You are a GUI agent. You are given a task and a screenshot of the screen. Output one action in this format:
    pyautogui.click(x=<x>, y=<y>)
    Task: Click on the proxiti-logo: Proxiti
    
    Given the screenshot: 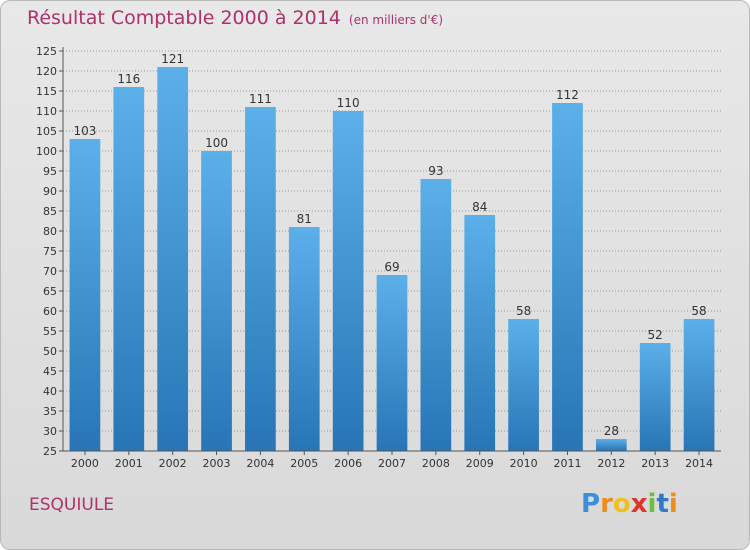 What is the action you would take?
    pyautogui.click(x=629, y=504)
    